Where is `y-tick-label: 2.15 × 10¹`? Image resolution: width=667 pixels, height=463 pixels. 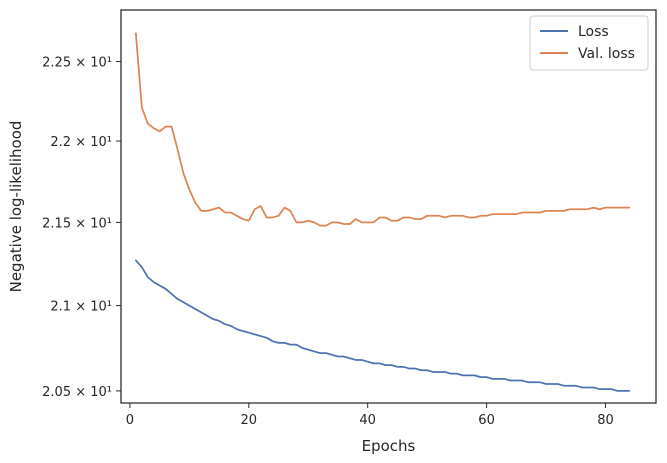 y-tick-label: 2.15 × 10¹ is located at coordinates (77, 223).